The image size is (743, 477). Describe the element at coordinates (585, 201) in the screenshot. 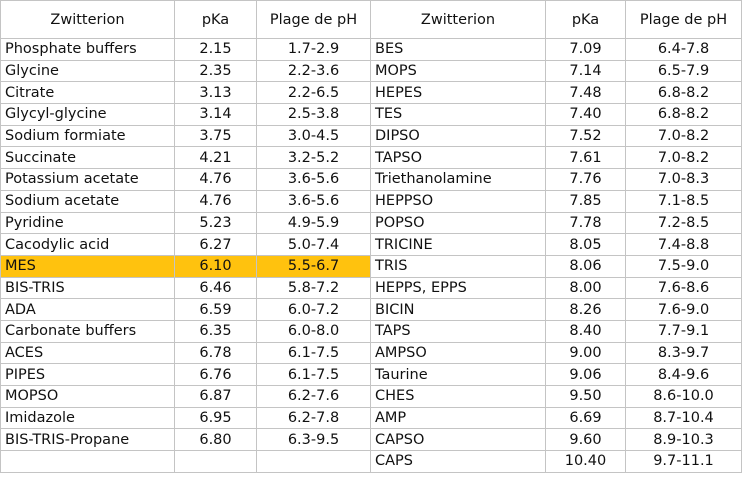

I see `right-pka-cell: 7.85` at that location.